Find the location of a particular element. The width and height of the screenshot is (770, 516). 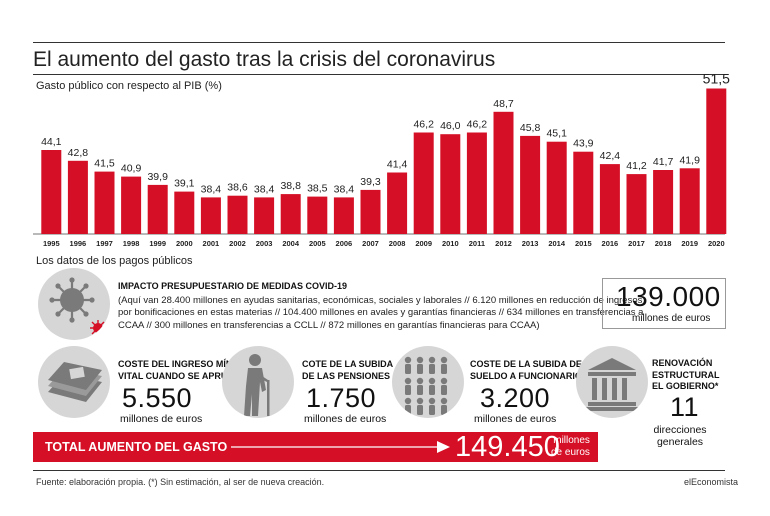

x-tick-label: 1998 is located at coordinates (131, 243).